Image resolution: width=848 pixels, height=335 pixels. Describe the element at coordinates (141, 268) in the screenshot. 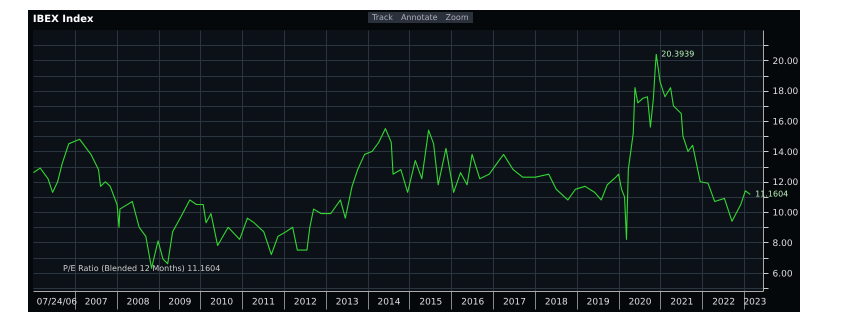

I see `series-label: P/E Ratio (Blended 12 Months) 11.1604` at that location.